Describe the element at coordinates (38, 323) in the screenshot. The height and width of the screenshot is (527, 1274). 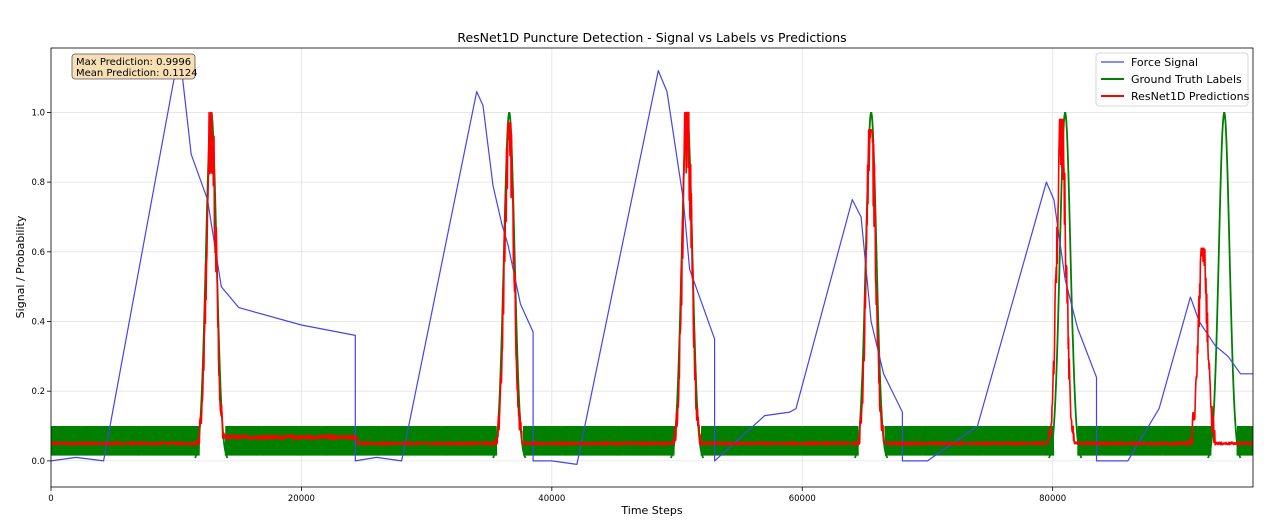
I see `y-tick-label: 0.4` at that location.